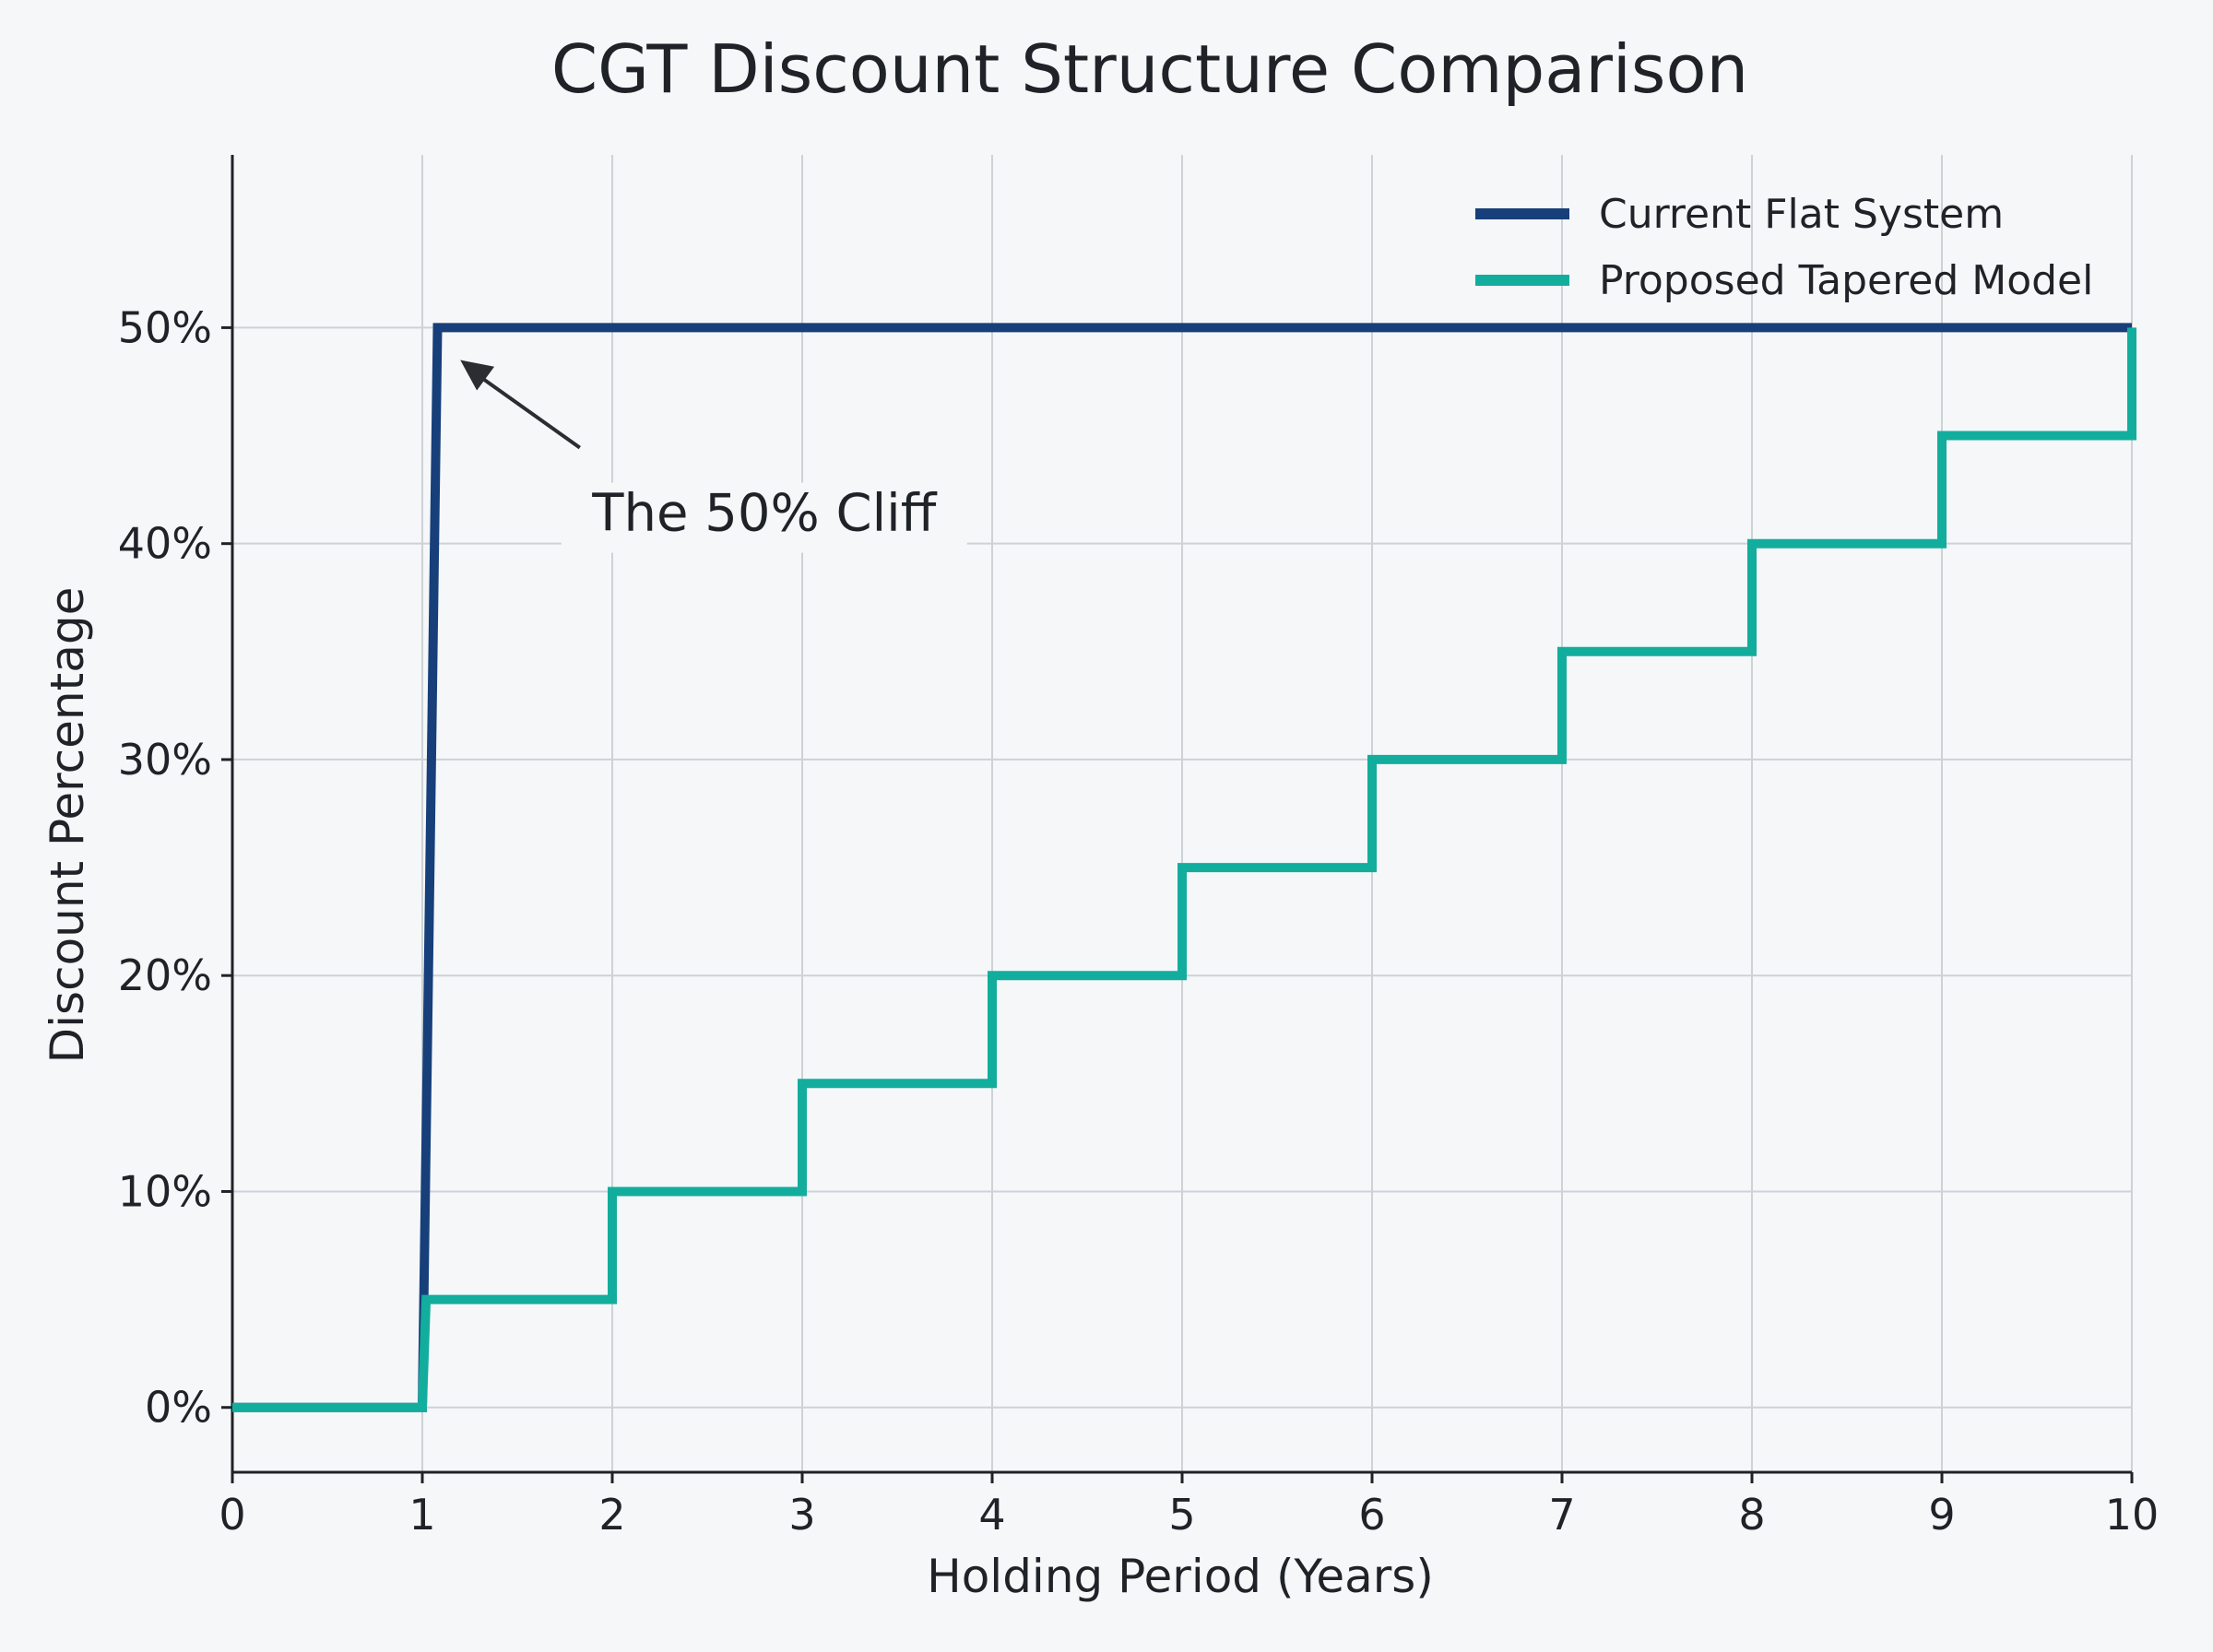  I want to click on x-tick-label-8: 8, so click(1751, 1515).